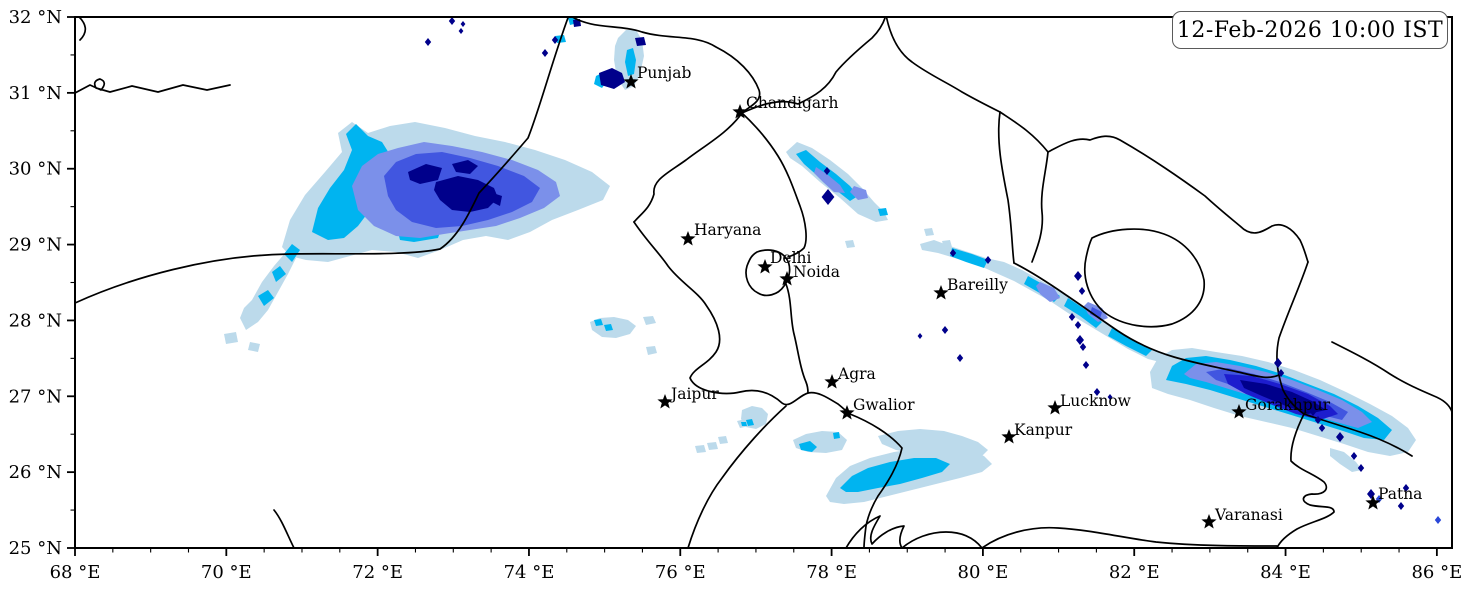  I want to click on city-label: Bareilly, so click(977, 285).